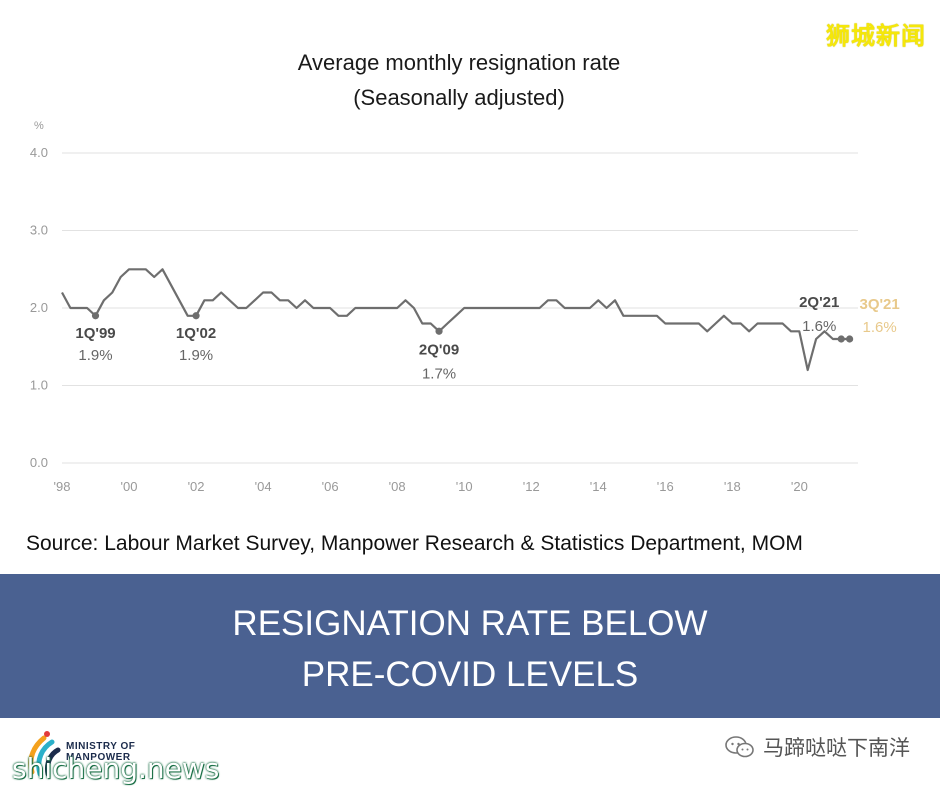 The image size is (940, 788). What do you see at coordinates (397, 486) in the screenshot?
I see `x-tick-label: '08` at bounding box center [397, 486].